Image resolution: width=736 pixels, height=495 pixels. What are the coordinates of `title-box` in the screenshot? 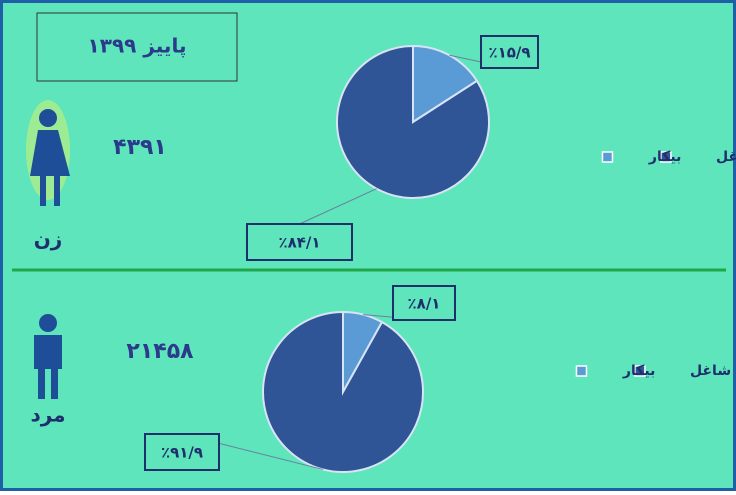 It's located at (137, 47).